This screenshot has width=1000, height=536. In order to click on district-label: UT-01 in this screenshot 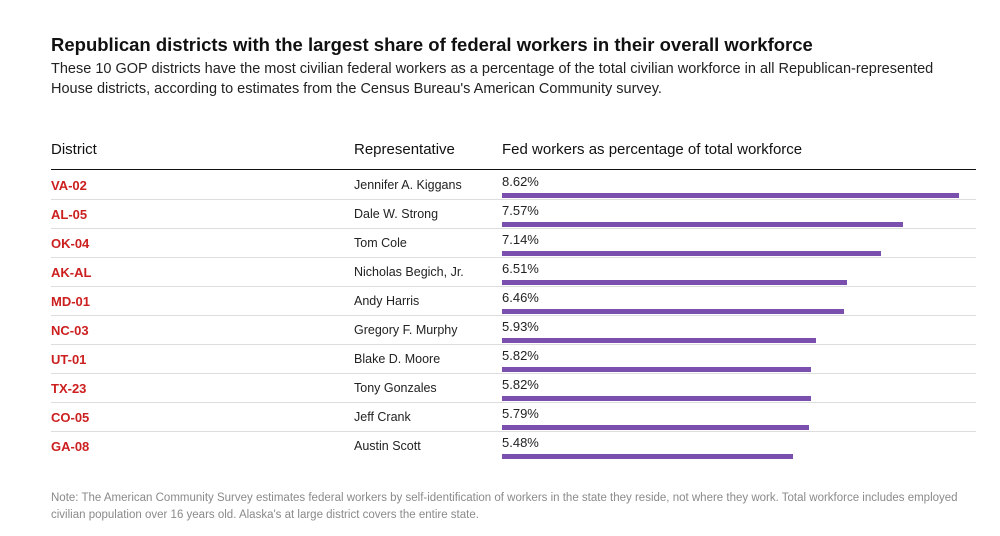, I will do `click(69, 359)`.